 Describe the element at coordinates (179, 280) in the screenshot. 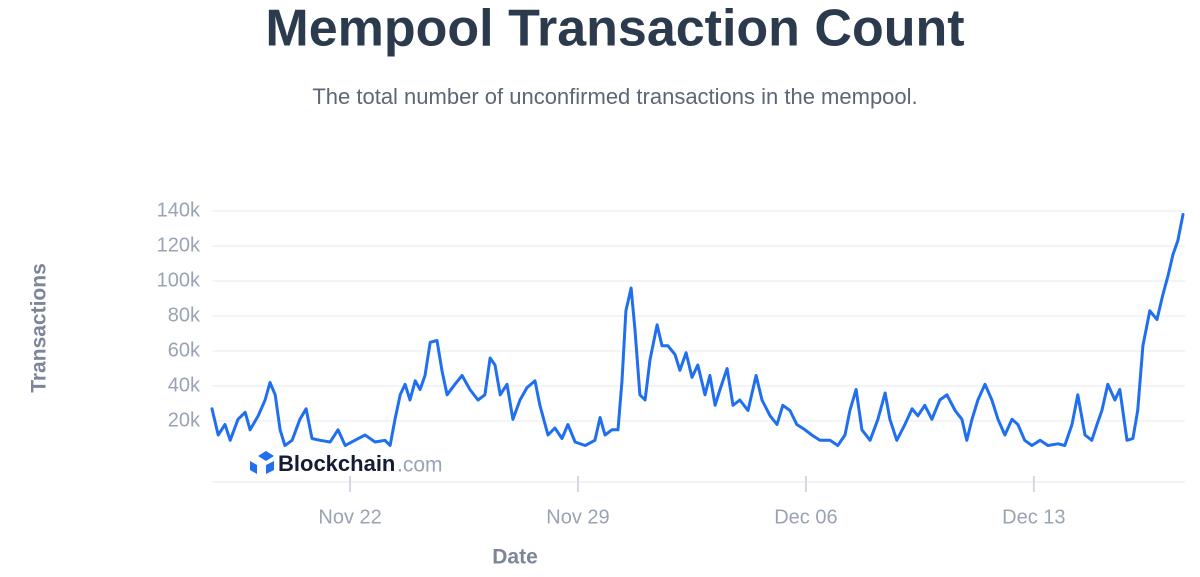

I see `y-tick-label: 100k` at that location.